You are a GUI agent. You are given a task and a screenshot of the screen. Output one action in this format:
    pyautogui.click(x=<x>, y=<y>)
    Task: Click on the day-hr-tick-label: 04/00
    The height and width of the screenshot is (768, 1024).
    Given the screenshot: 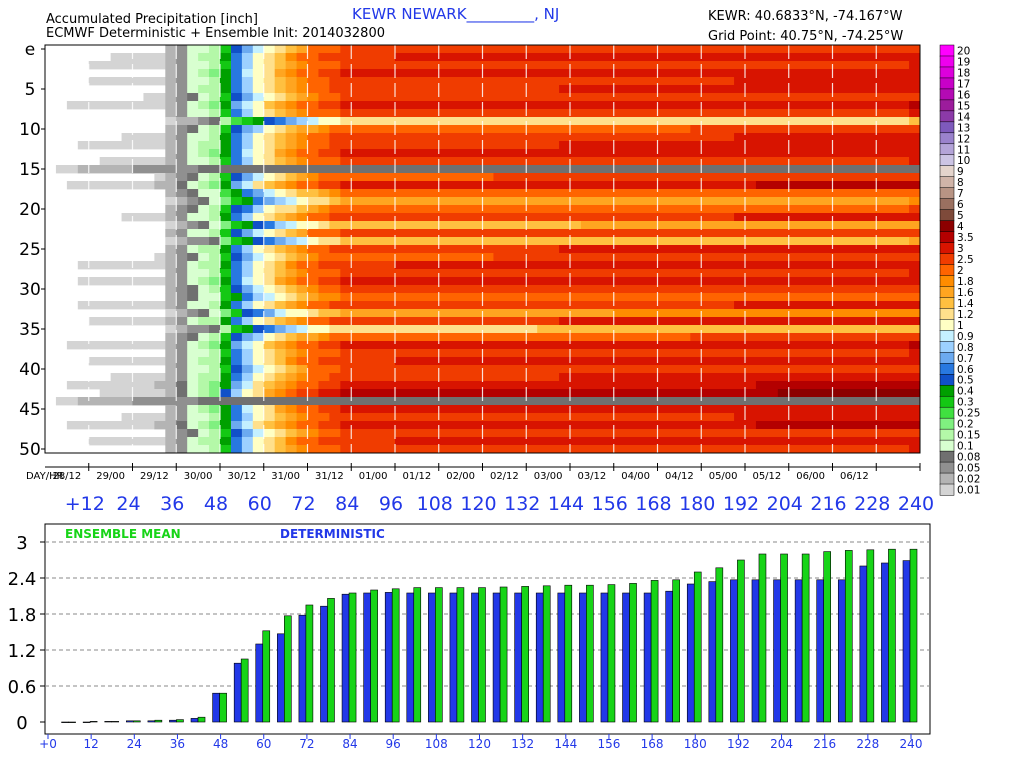 What is the action you would take?
    pyautogui.click(x=635, y=476)
    